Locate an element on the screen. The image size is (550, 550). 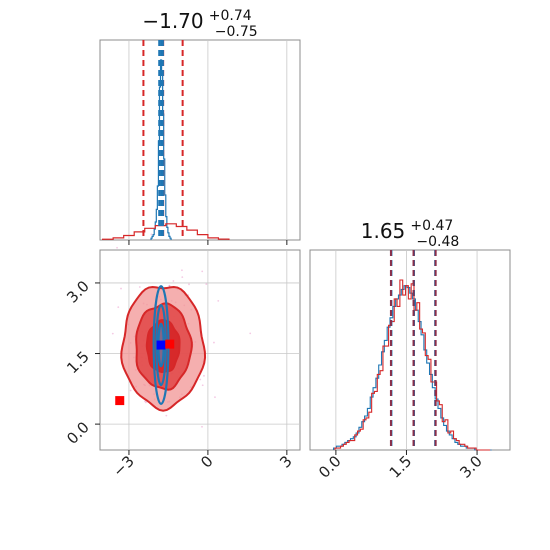
x-tick-label-1: 1.5 is located at coordinates (401, 467).